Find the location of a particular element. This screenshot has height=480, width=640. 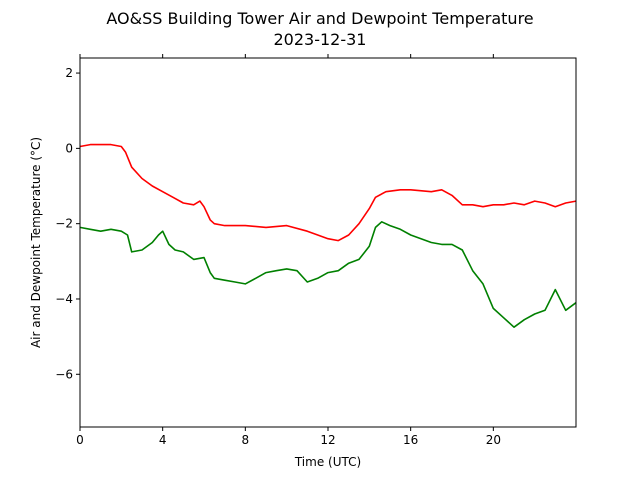

x-tick-label: 8 is located at coordinates (246, 440).